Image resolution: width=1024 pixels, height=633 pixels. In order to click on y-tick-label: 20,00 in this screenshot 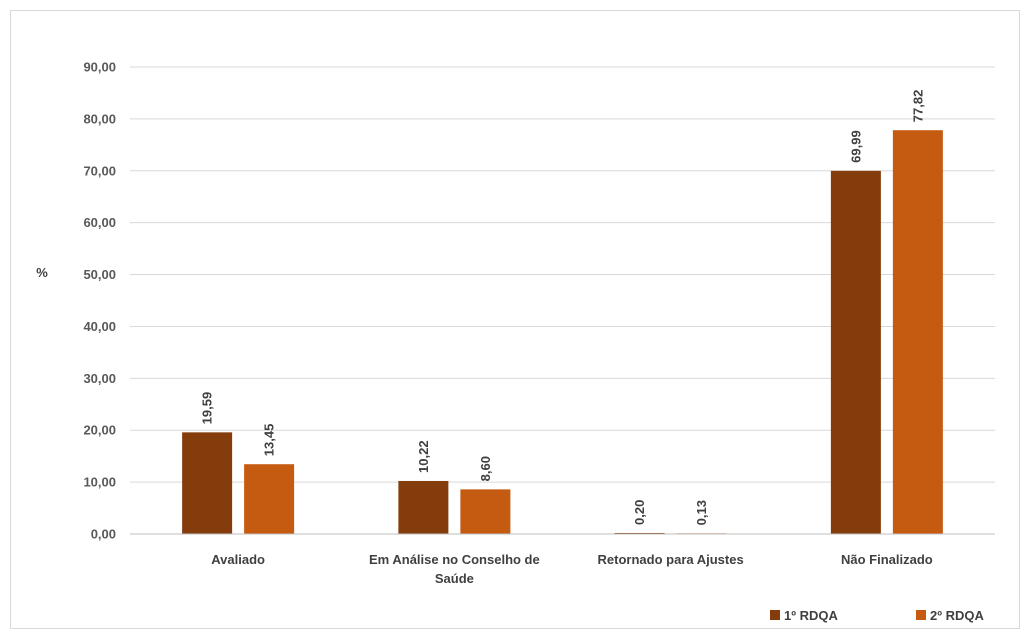, I will do `click(99, 430)`.